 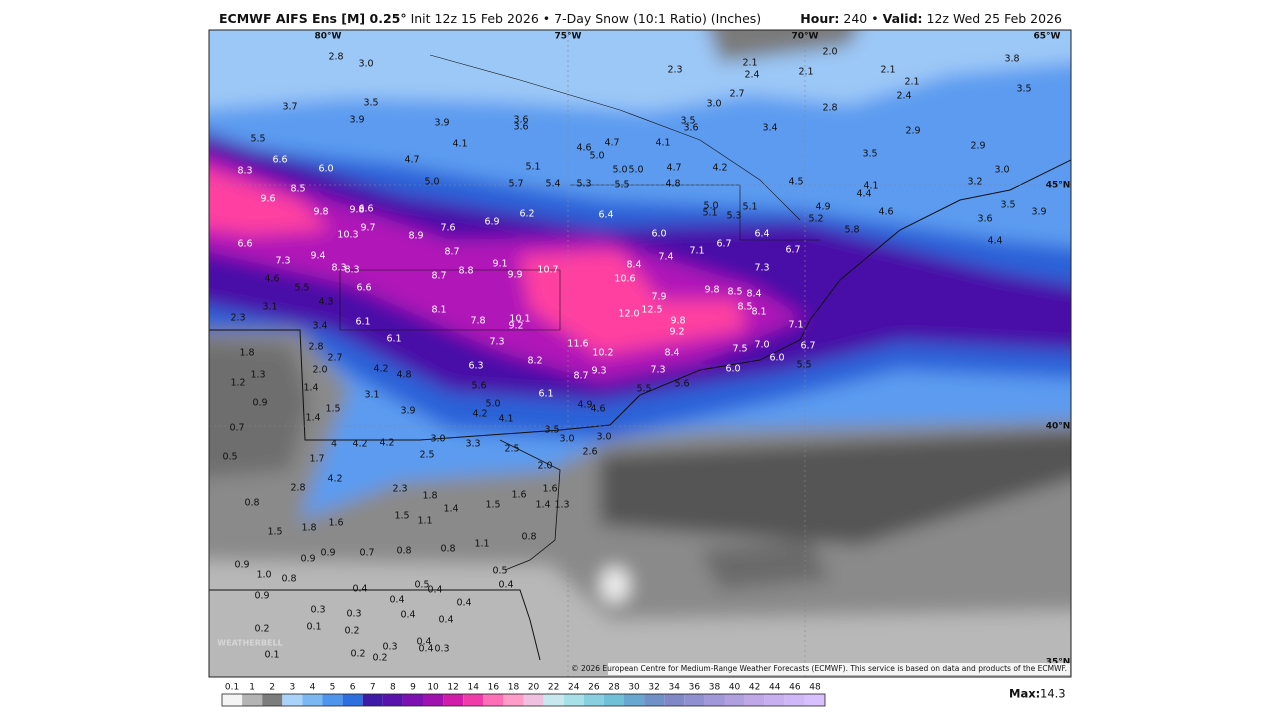 I want to click on map-value-label: 7.8, so click(x=477, y=321).